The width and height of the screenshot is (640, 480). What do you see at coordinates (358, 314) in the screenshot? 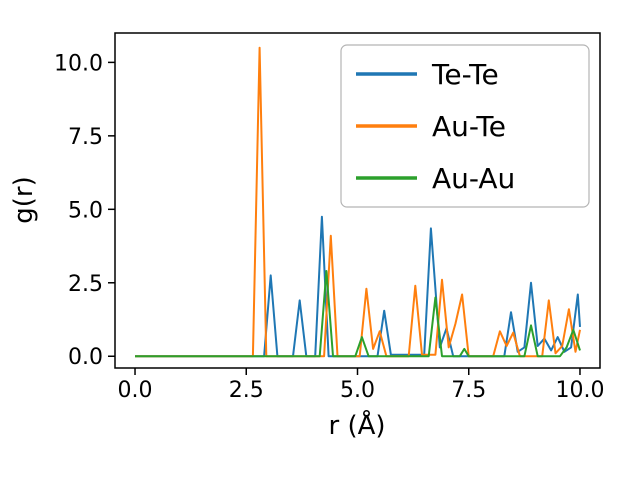
I see `series-line-au-au` at bounding box center [358, 314].